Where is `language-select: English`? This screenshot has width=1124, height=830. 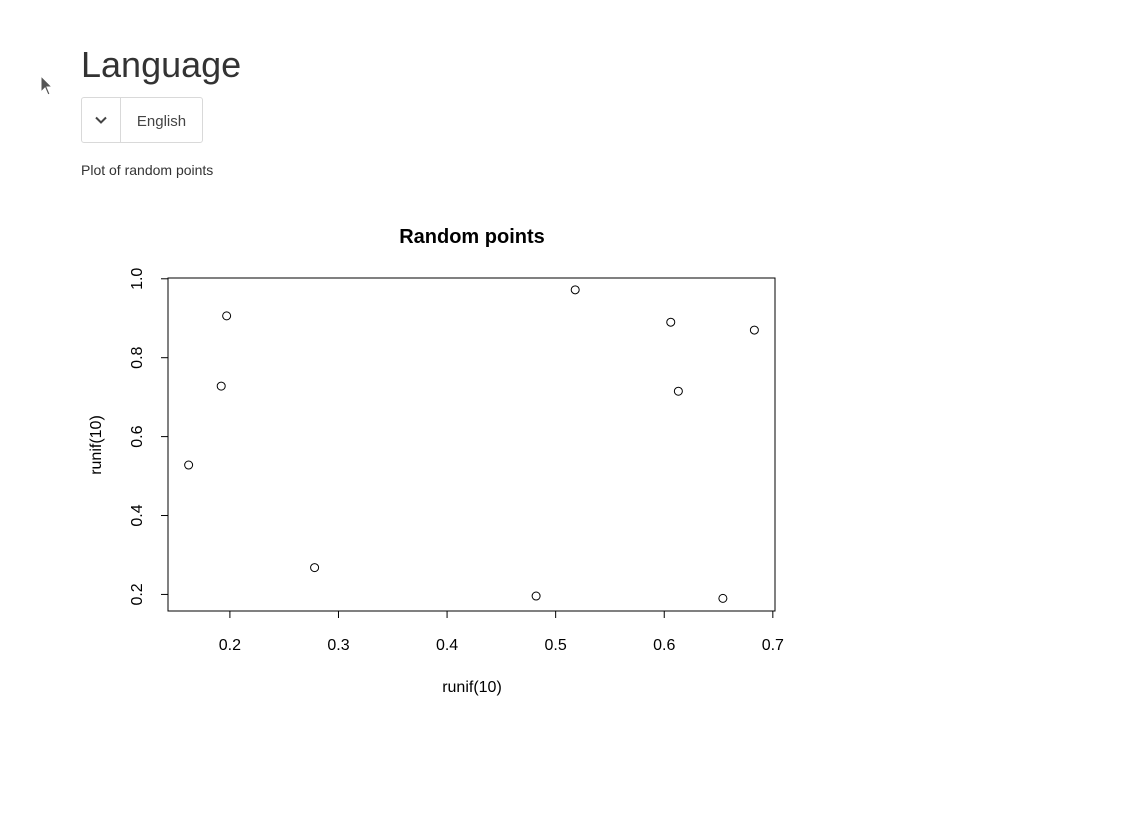 language-select: English is located at coordinates (142, 120).